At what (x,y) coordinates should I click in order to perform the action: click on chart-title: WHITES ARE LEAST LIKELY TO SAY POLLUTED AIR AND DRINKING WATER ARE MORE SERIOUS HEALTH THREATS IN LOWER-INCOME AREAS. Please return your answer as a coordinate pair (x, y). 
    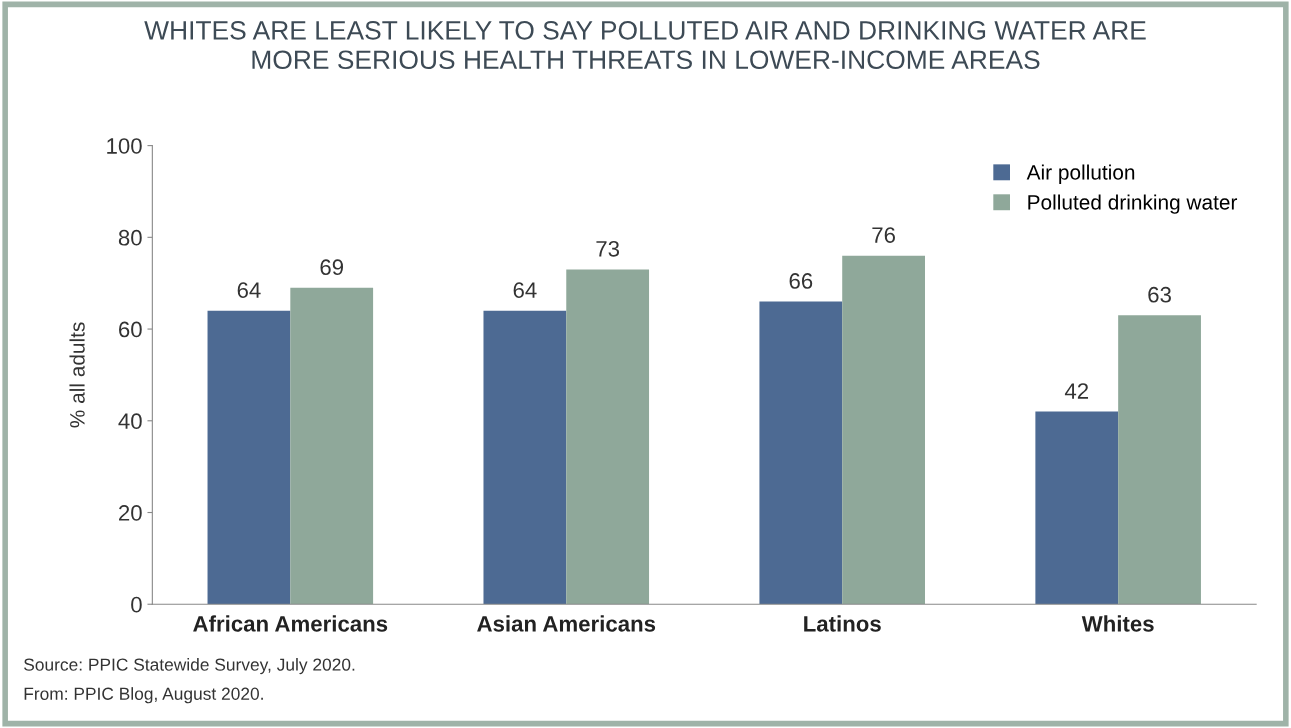
    Looking at the image, I should click on (645, 45).